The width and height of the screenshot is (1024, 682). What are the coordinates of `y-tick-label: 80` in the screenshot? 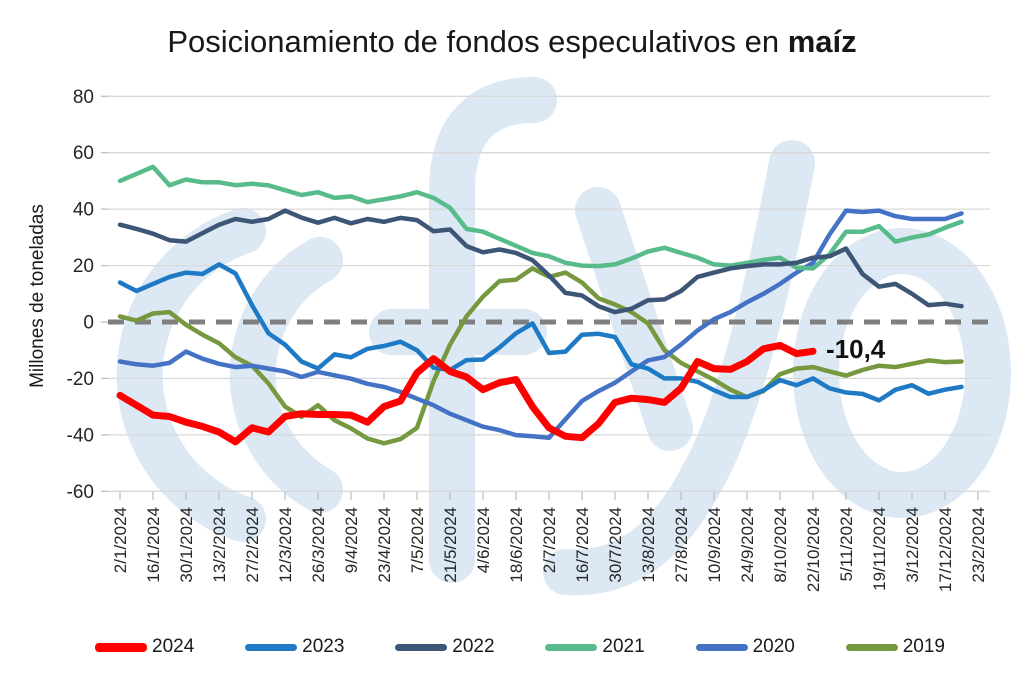 It's located at (83, 97).